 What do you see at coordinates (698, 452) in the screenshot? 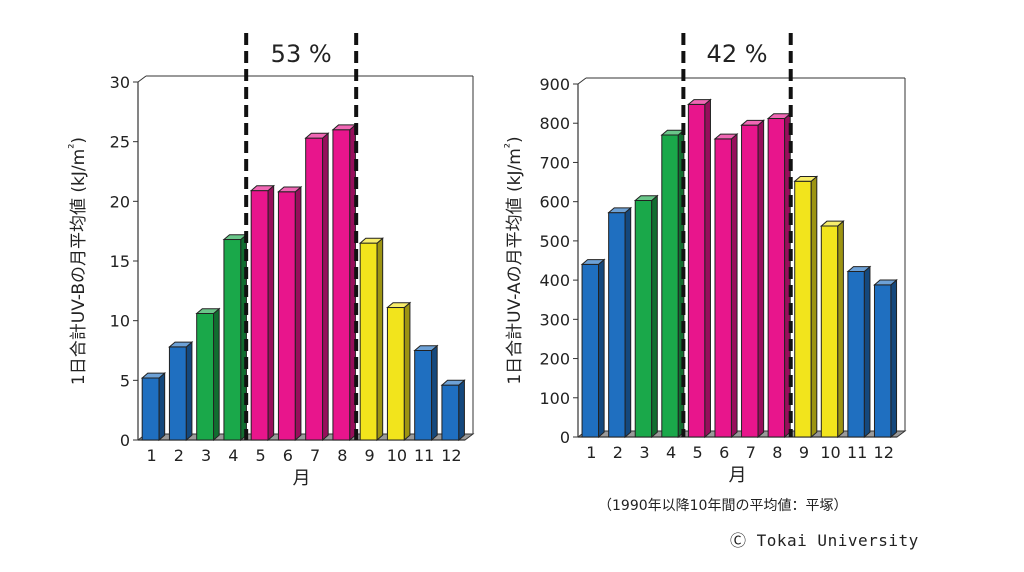
I see `x-tick-label: 5` at bounding box center [698, 452].